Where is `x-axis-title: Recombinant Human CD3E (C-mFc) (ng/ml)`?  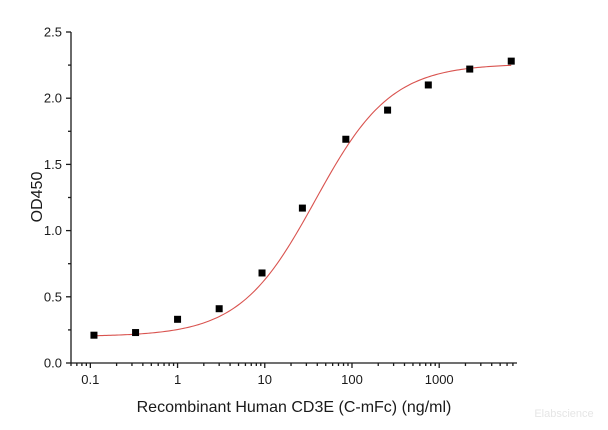
x-axis-title: Recombinant Human CD3E (C-mFc) (ng/ml) is located at coordinates (294, 407).